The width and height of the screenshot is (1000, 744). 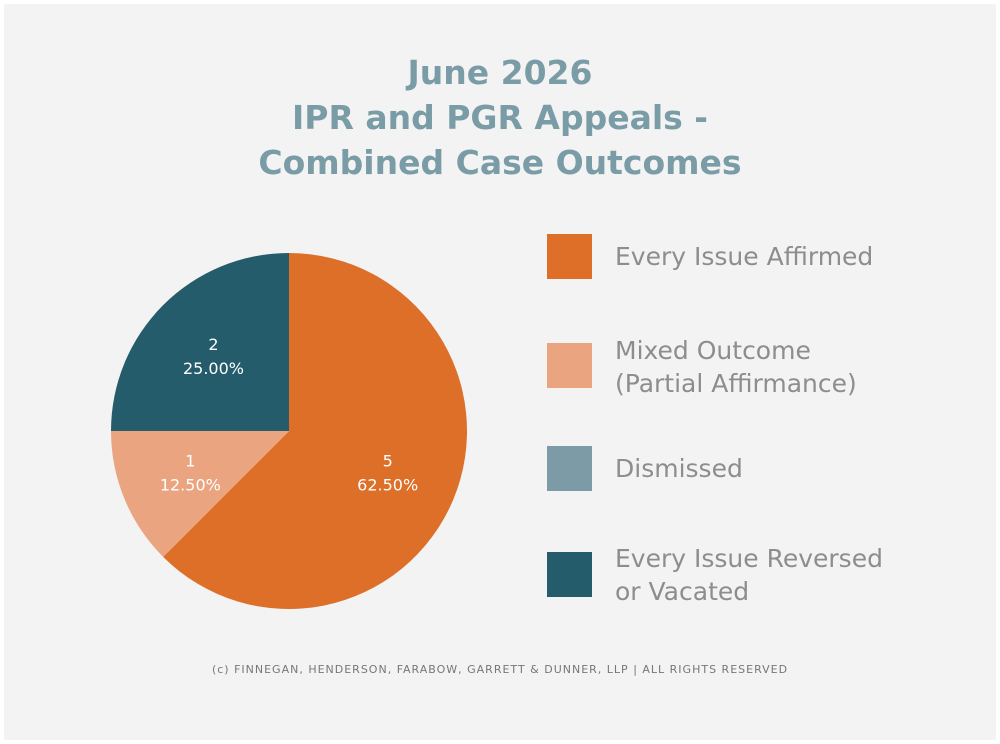 What do you see at coordinates (388, 460) in the screenshot?
I see `pie-value-label-1: 5` at bounding box center [388, 460].